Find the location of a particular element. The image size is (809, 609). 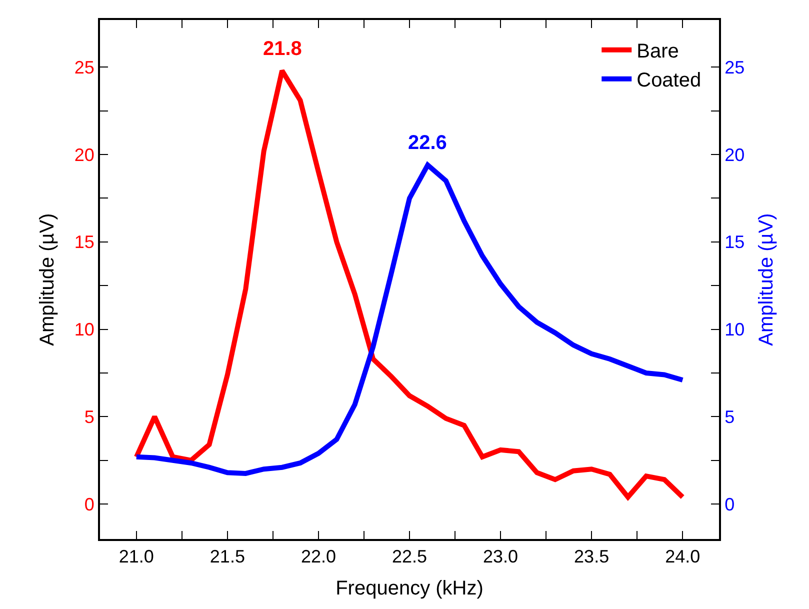

y-tick-label: 10 is located at coordinates (84, 330).